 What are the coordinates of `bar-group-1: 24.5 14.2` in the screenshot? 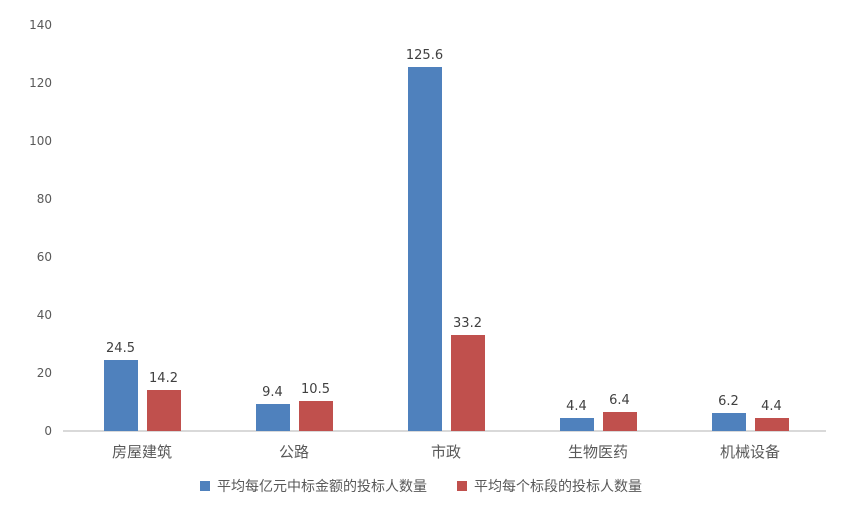 It's located at (142, 228).